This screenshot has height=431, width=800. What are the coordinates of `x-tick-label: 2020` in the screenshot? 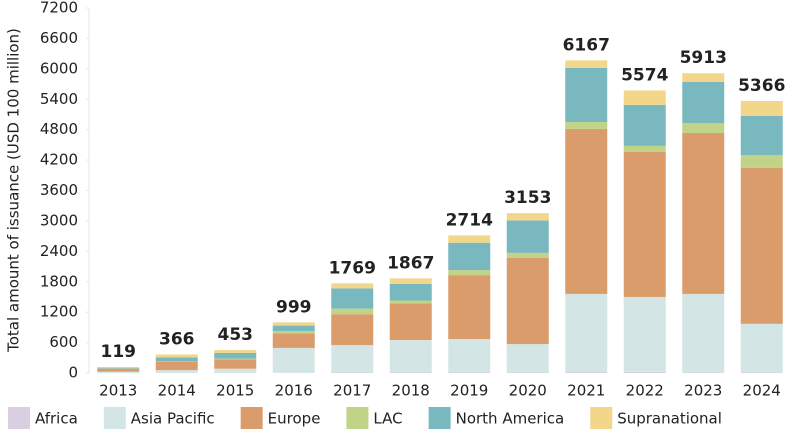 It's located at (528, 391).